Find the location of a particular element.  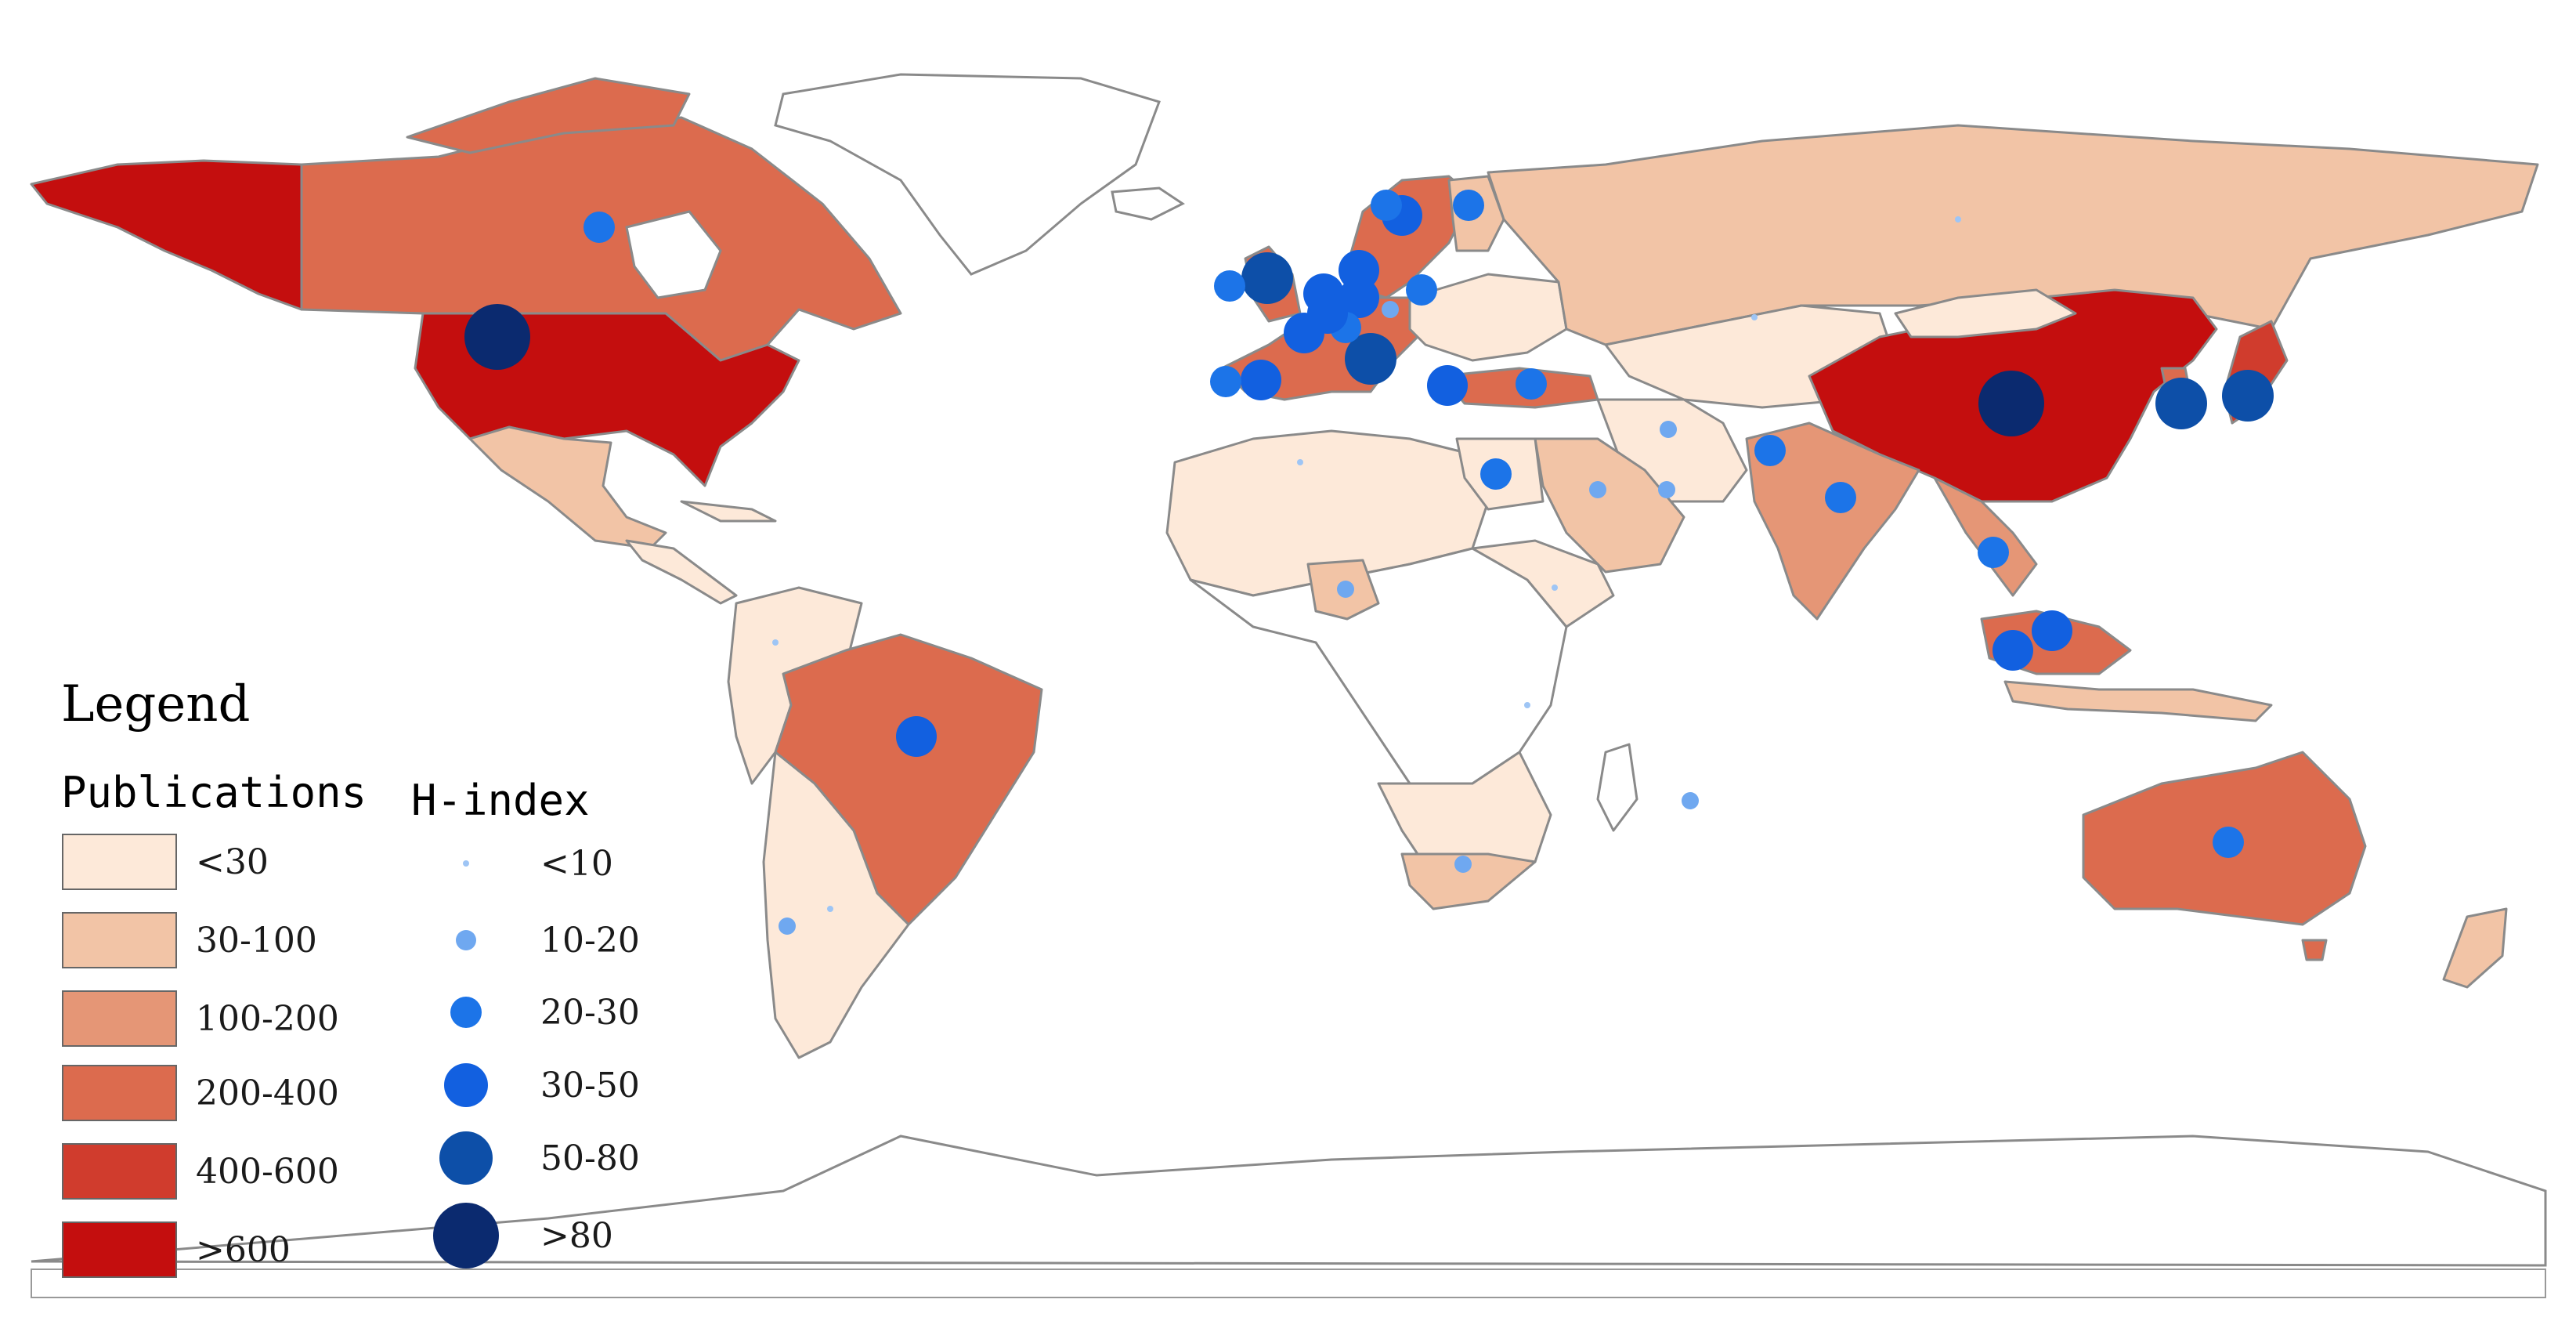

hindex-label-3: 30-50 is located at coordinates (590, 1086).